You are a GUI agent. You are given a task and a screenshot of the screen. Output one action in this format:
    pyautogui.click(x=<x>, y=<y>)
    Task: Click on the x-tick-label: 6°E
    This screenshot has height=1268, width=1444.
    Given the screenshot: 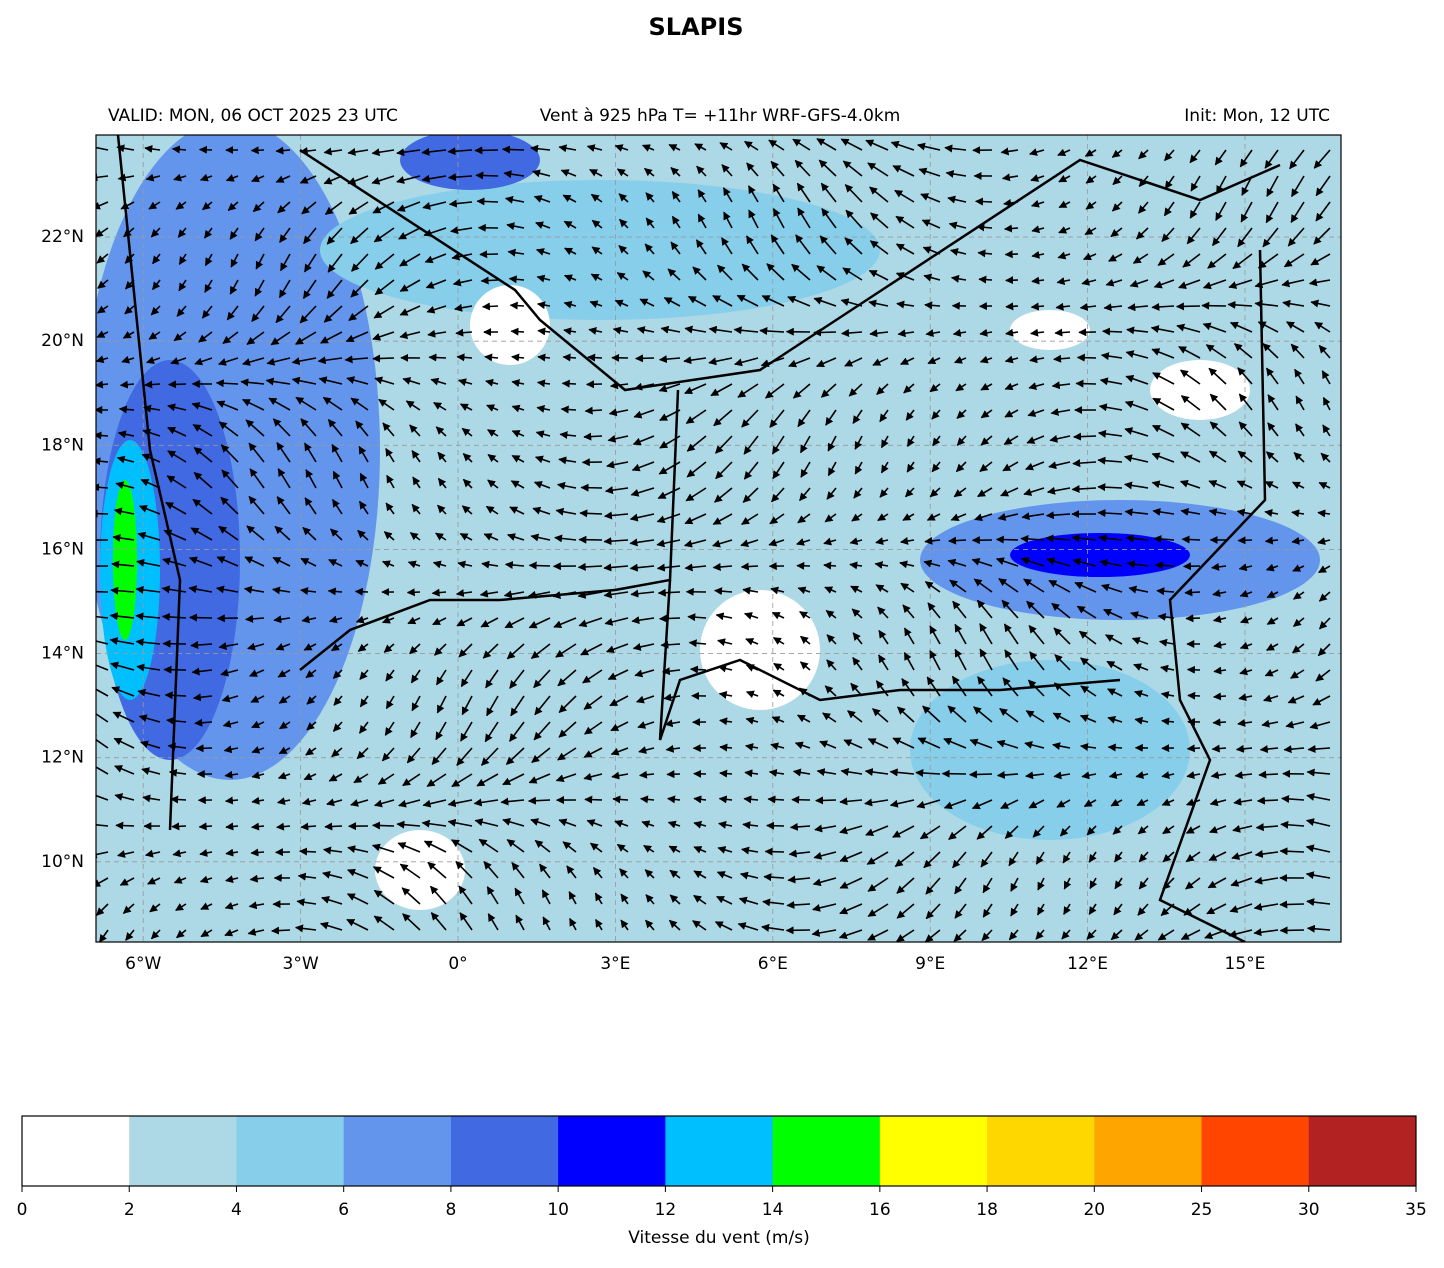 What is the action you would take?
    pyautogui.click(x=773, y=964)
    